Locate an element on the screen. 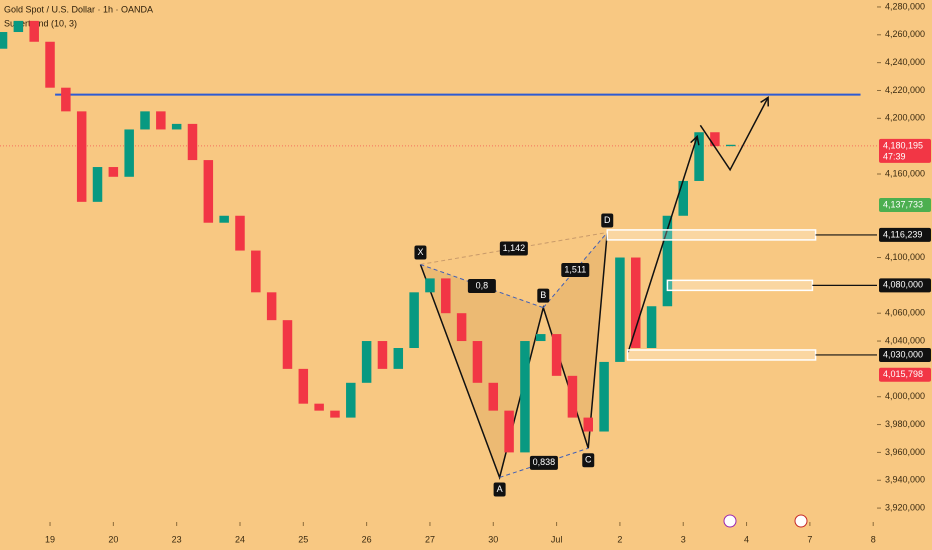  x-tick-label: 25 is located at coordinates (303, 539).